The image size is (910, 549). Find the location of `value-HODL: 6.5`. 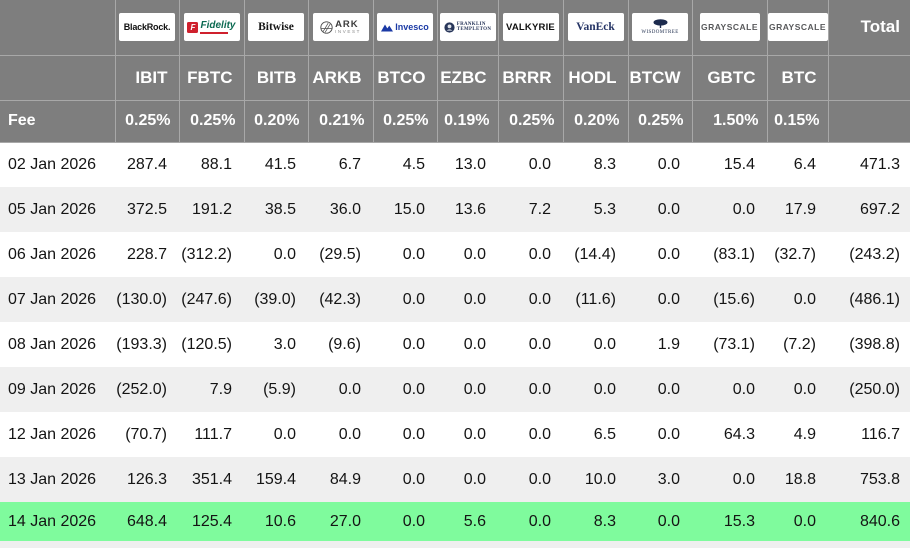

value-HODL: 6.5 is located at coordinates (595, 434).